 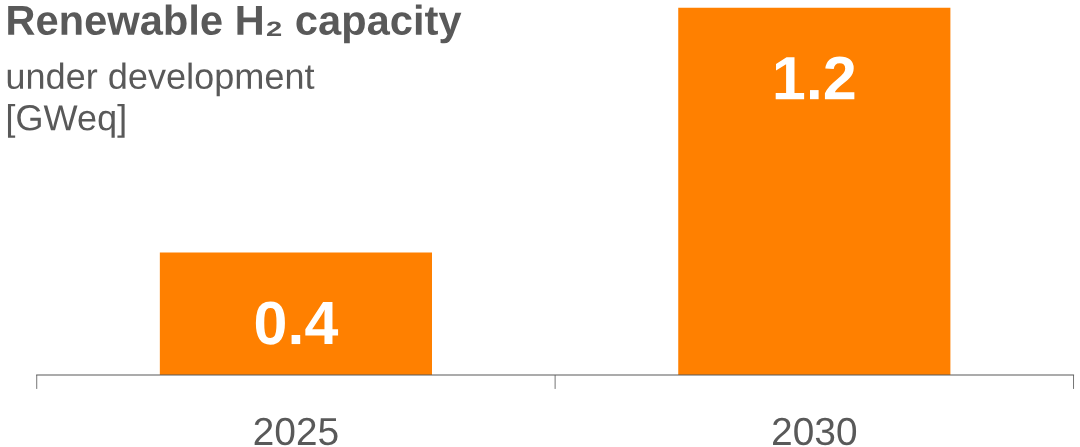 What do you see at coordinates (297, 323) in the screenshot?
I see `data-label: 0.4` at bounding box center [297, 323].